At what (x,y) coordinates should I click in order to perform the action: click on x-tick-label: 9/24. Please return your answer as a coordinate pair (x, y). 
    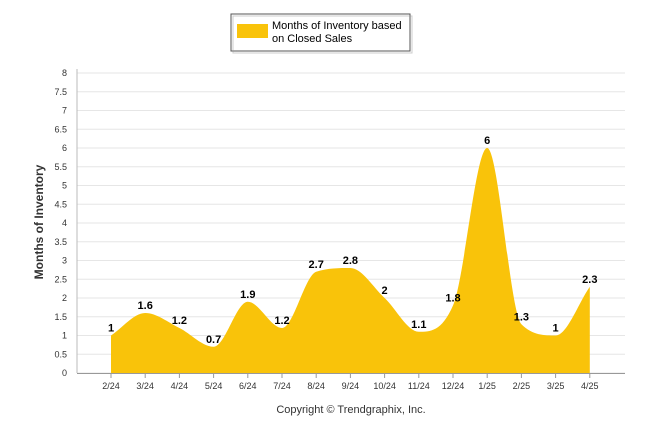
    Looking at the image, I should click on (351, 386).